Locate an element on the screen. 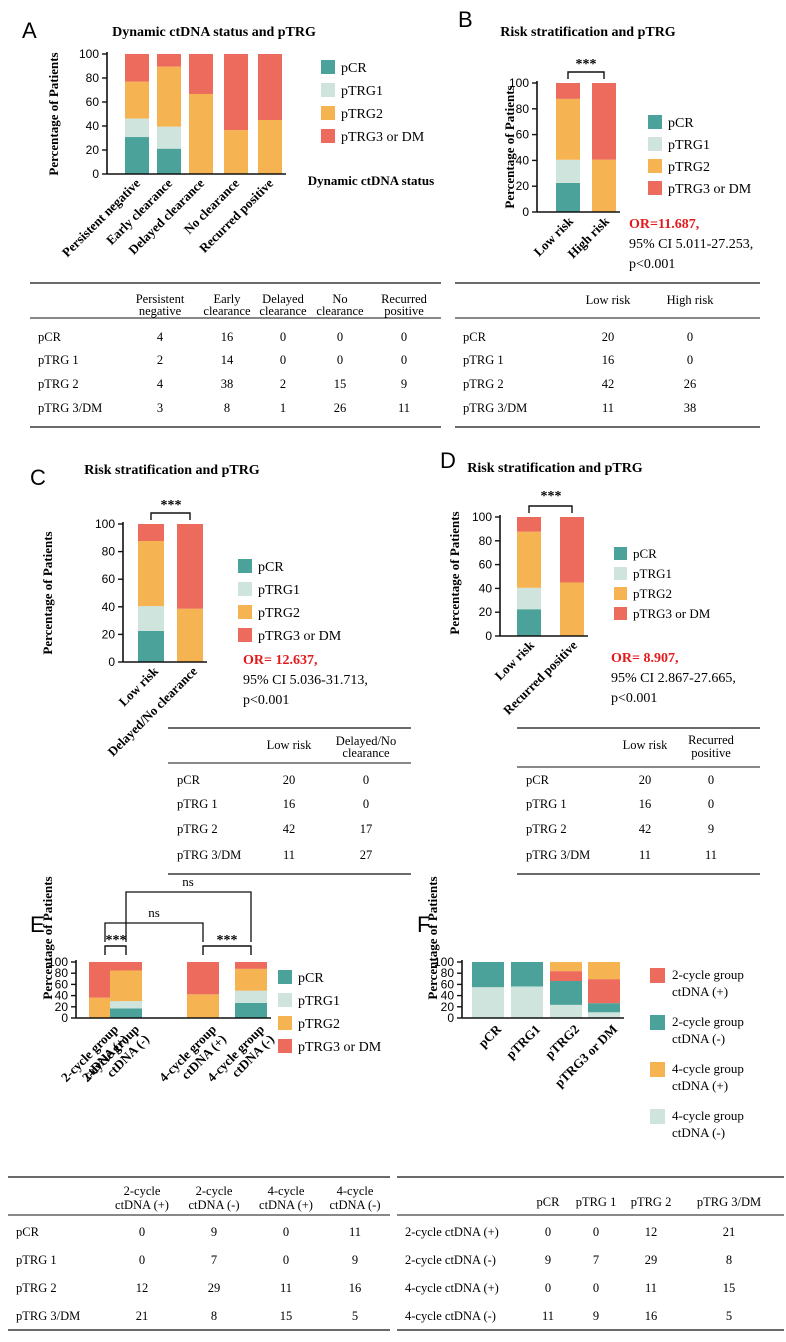 The width and height of the screenshot is (786, 1342). table-cell-c: 16 is located at coordinates (289, 804).